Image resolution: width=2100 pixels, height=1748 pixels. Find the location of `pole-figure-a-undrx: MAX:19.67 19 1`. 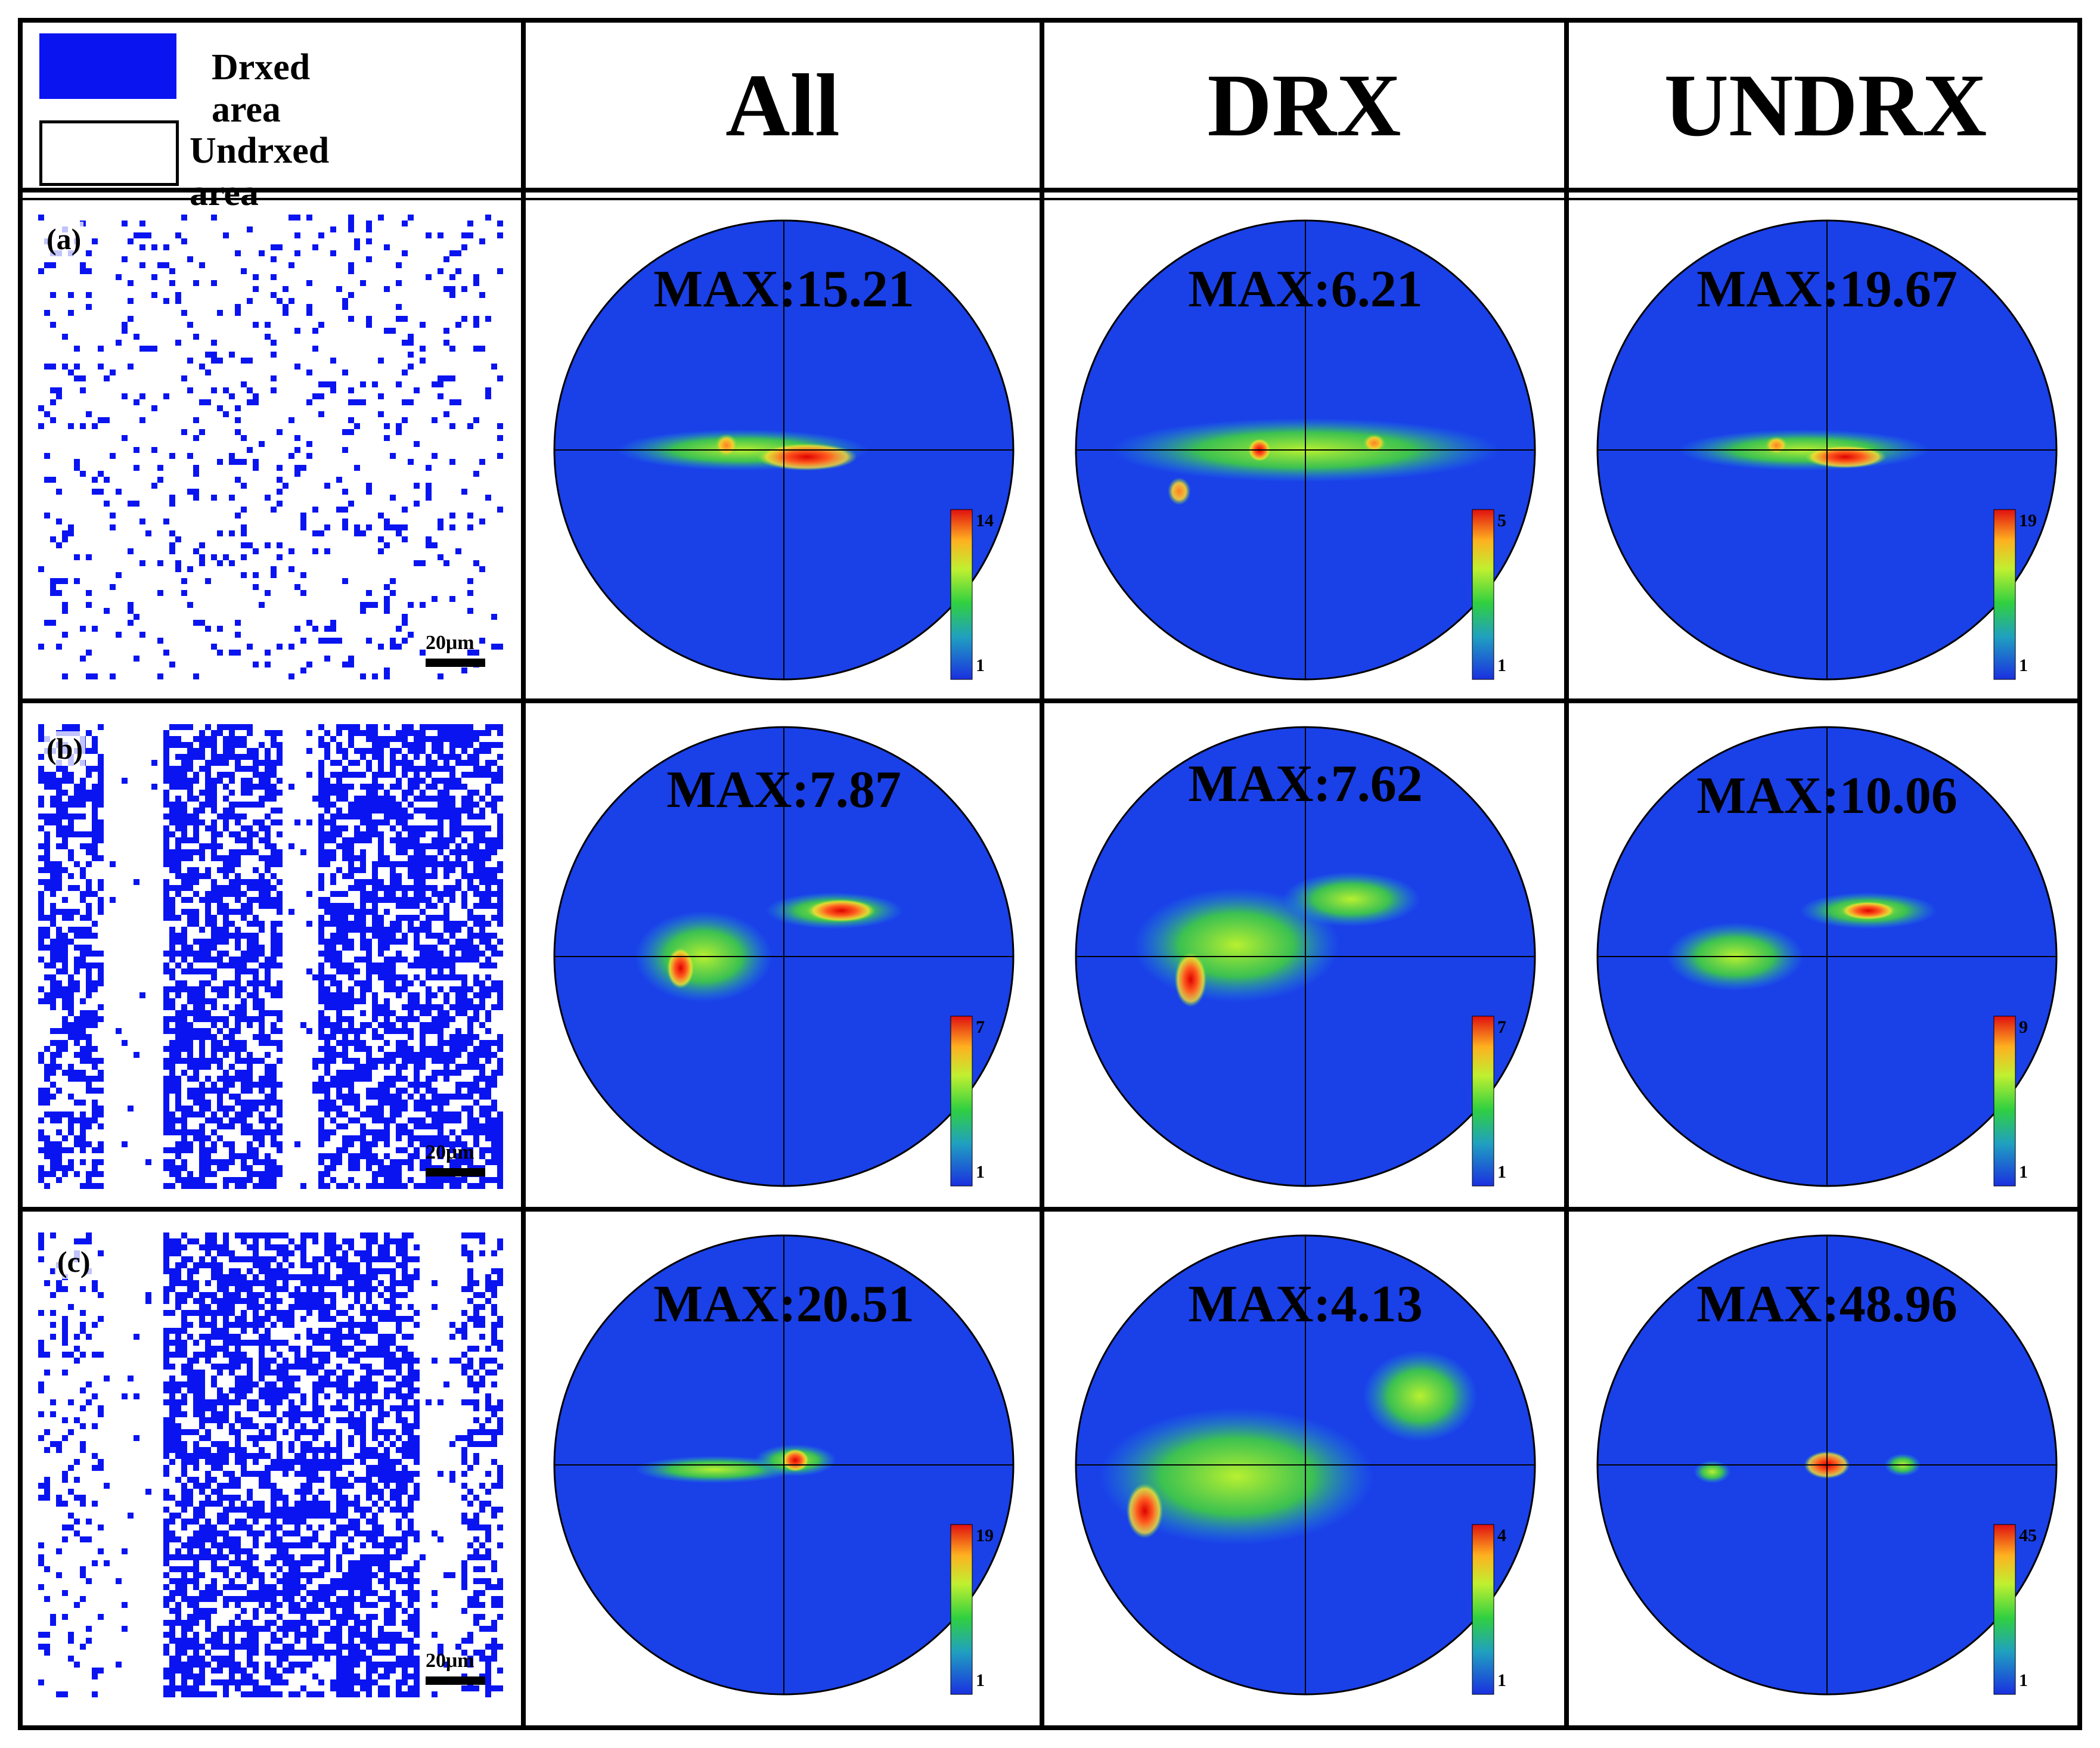

pole-figure-a-undrx: MAX:19.67 19 1 is located at coordinates (1827, 450).